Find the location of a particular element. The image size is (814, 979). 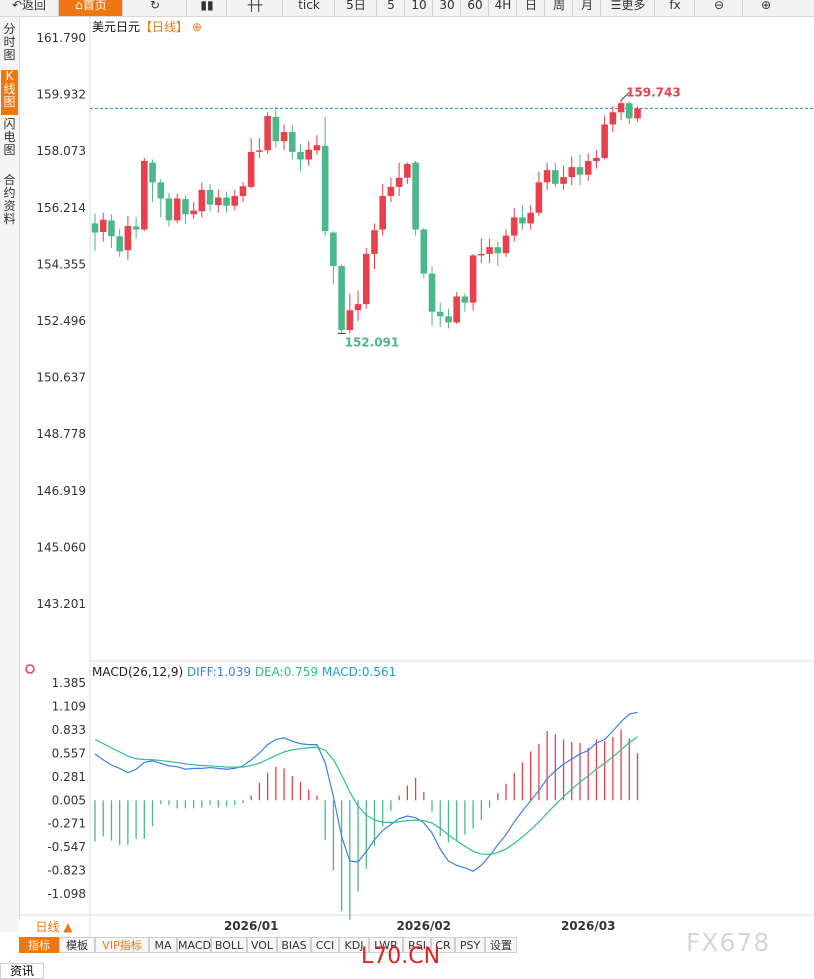

price-y-tick-label: 148.778 is located at coordinates (61, 434).